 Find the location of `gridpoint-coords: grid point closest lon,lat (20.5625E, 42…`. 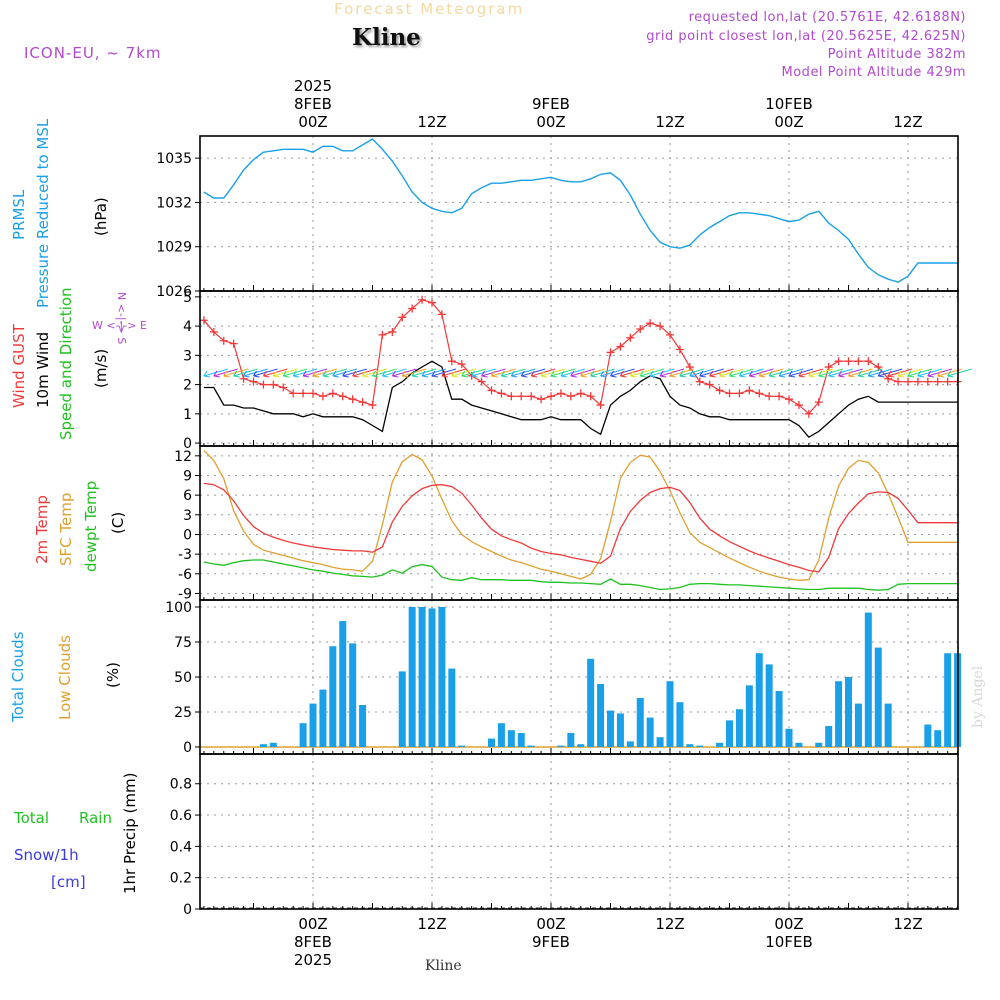

gridpoint-coords: grid point closest lon,lat (20.5625E, 42… is located at coordinates (806, 36).